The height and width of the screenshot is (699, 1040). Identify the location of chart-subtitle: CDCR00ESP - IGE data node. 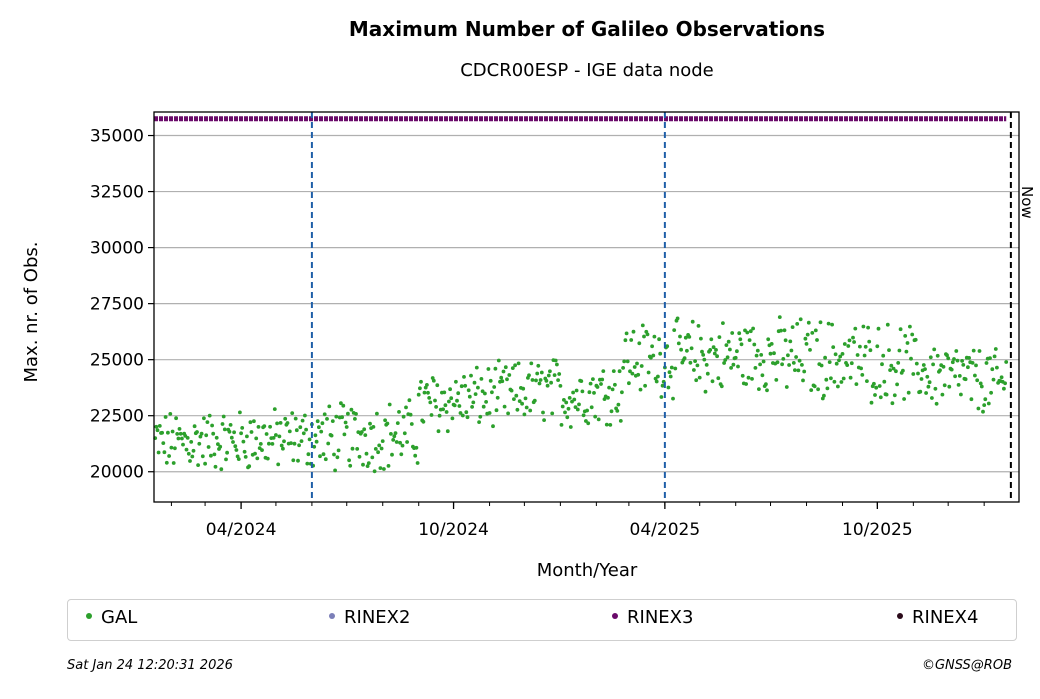
(587, 70).